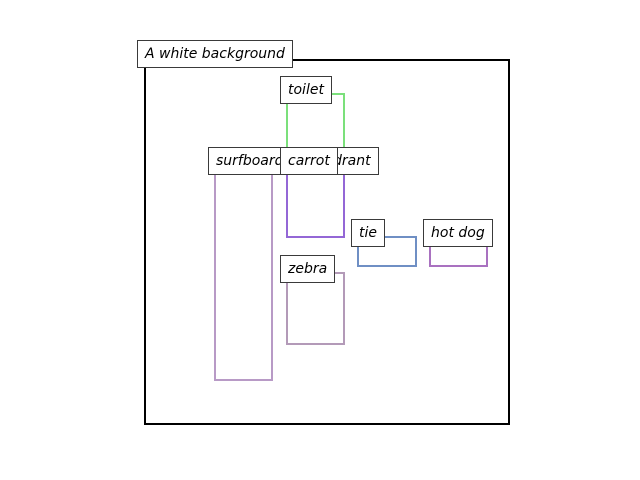  What do you see at coordinates (309, 161) in the screenshot?
I see `carrot-label: carrot` at bounding box center [309, 161].